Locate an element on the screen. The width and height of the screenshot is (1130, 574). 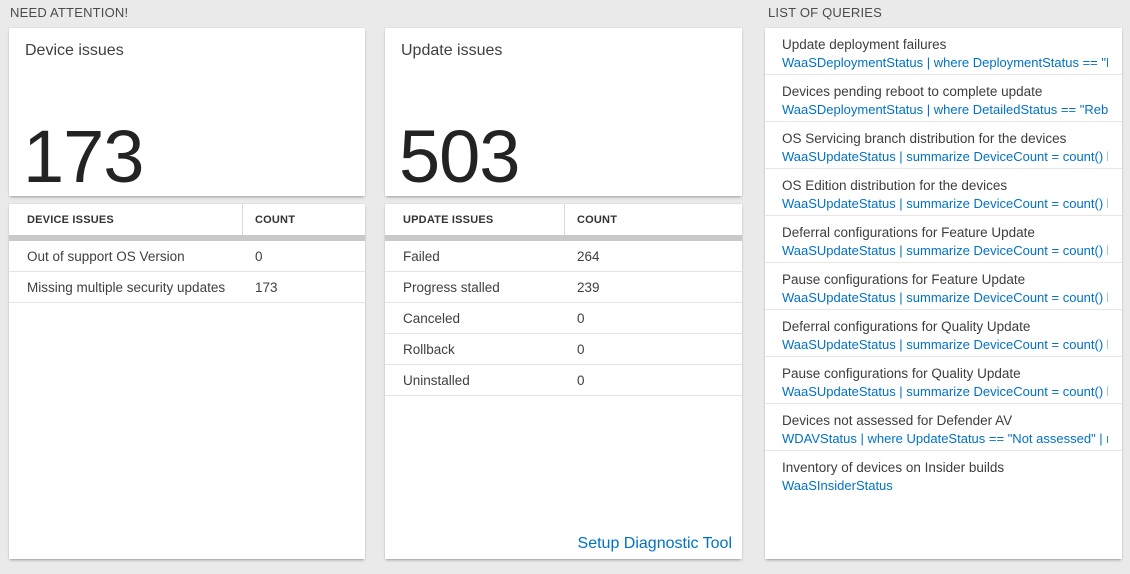
query-title: Update deployment failures is located at coordinates (864, 44).